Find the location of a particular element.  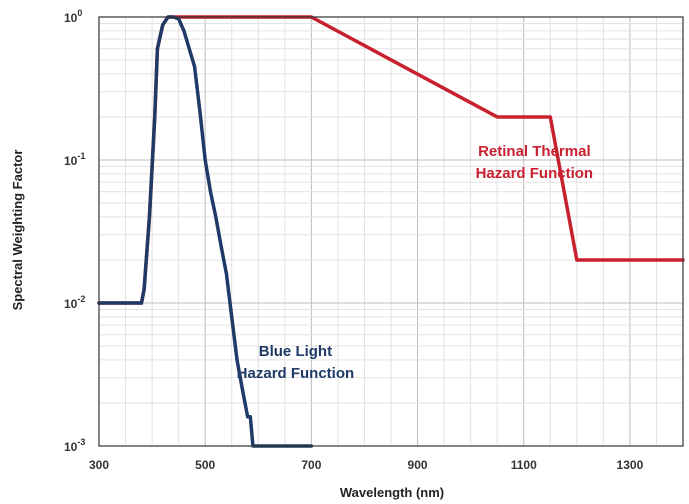

x-tick-label: 300 is located at coordinates (99, 465).